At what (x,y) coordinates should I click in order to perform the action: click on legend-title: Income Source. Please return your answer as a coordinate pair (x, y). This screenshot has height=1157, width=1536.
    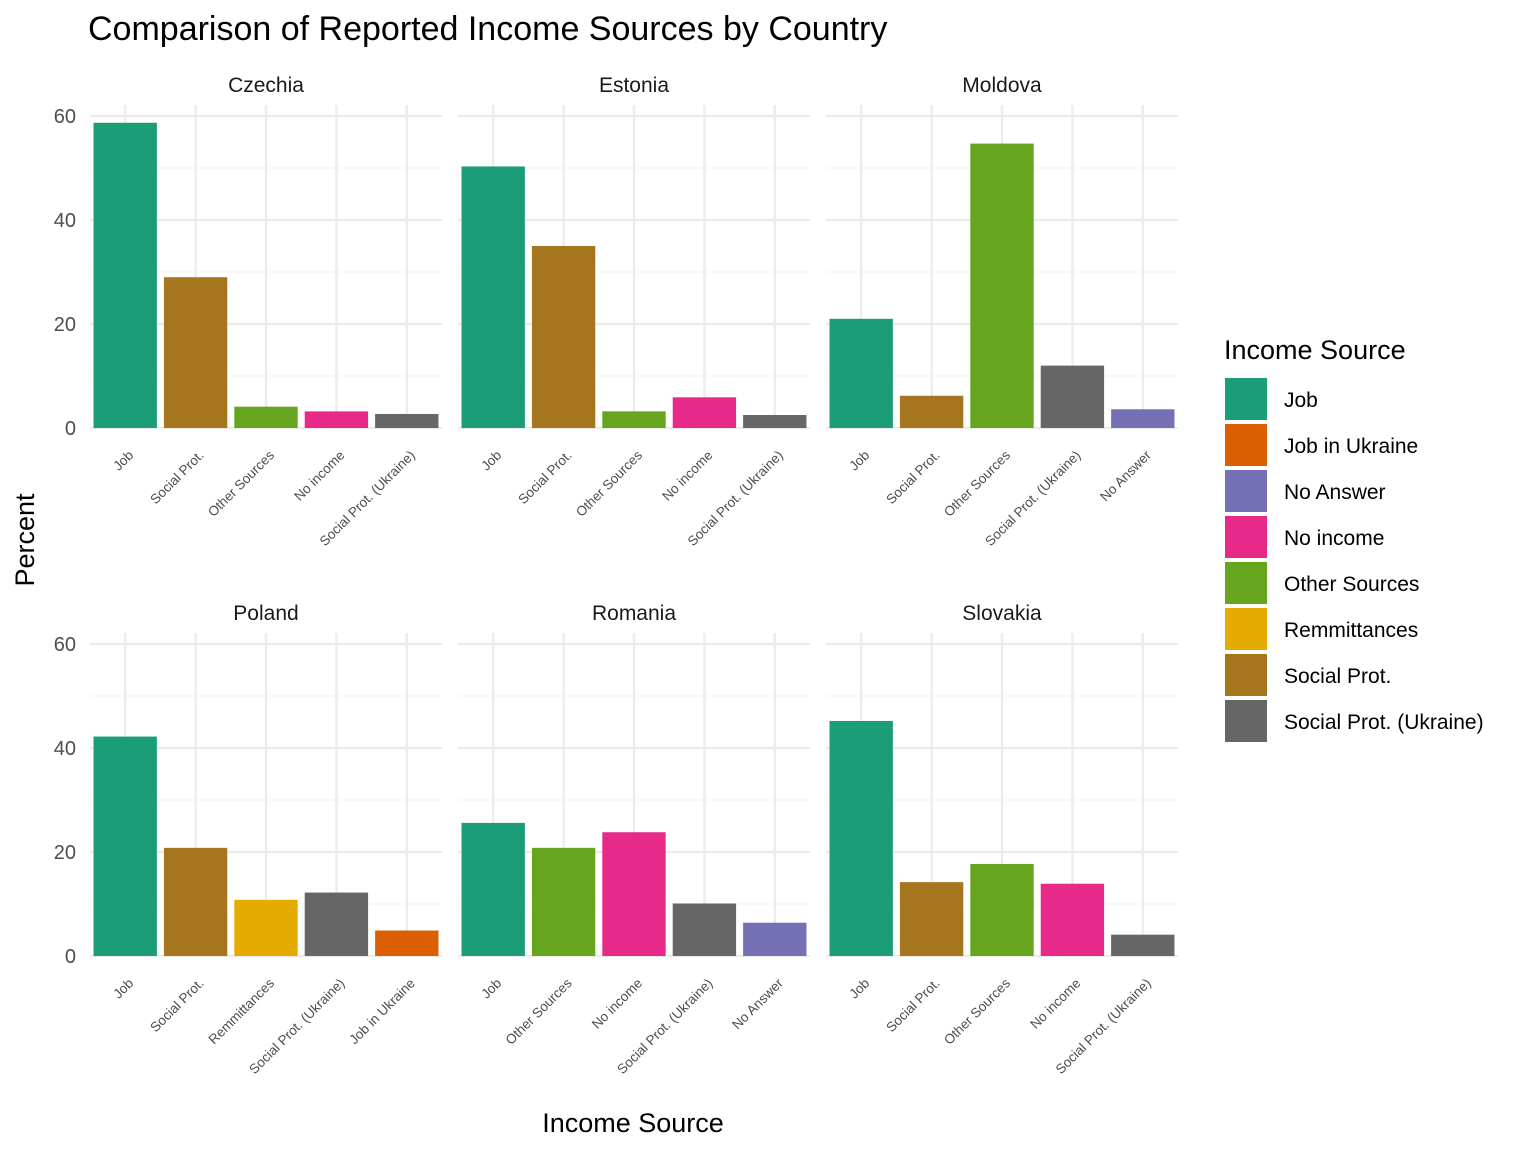
    Looking at the image, I should click on (1315, 350).